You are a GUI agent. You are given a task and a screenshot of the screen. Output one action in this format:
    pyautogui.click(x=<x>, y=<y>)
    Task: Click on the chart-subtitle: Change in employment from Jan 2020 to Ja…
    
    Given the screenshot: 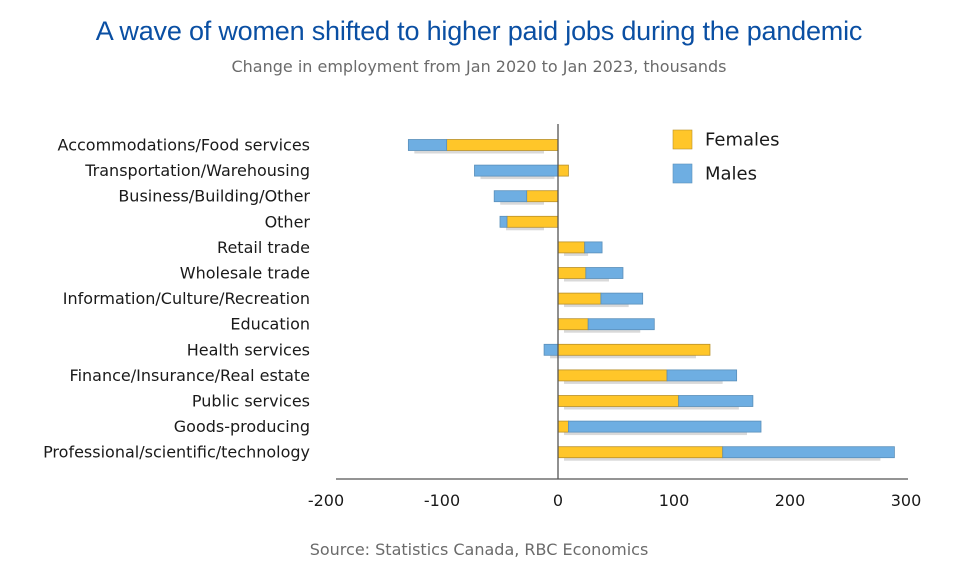 What is the action you would take?
    pyautogui.click(x=479, y=66)
    